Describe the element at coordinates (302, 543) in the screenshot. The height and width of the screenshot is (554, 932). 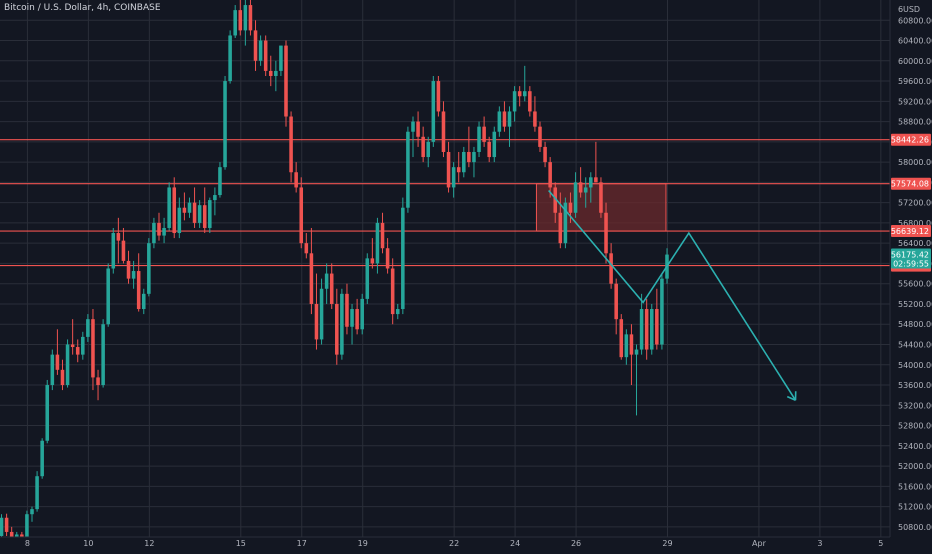
I see `time-axis-label: 17` at that location.